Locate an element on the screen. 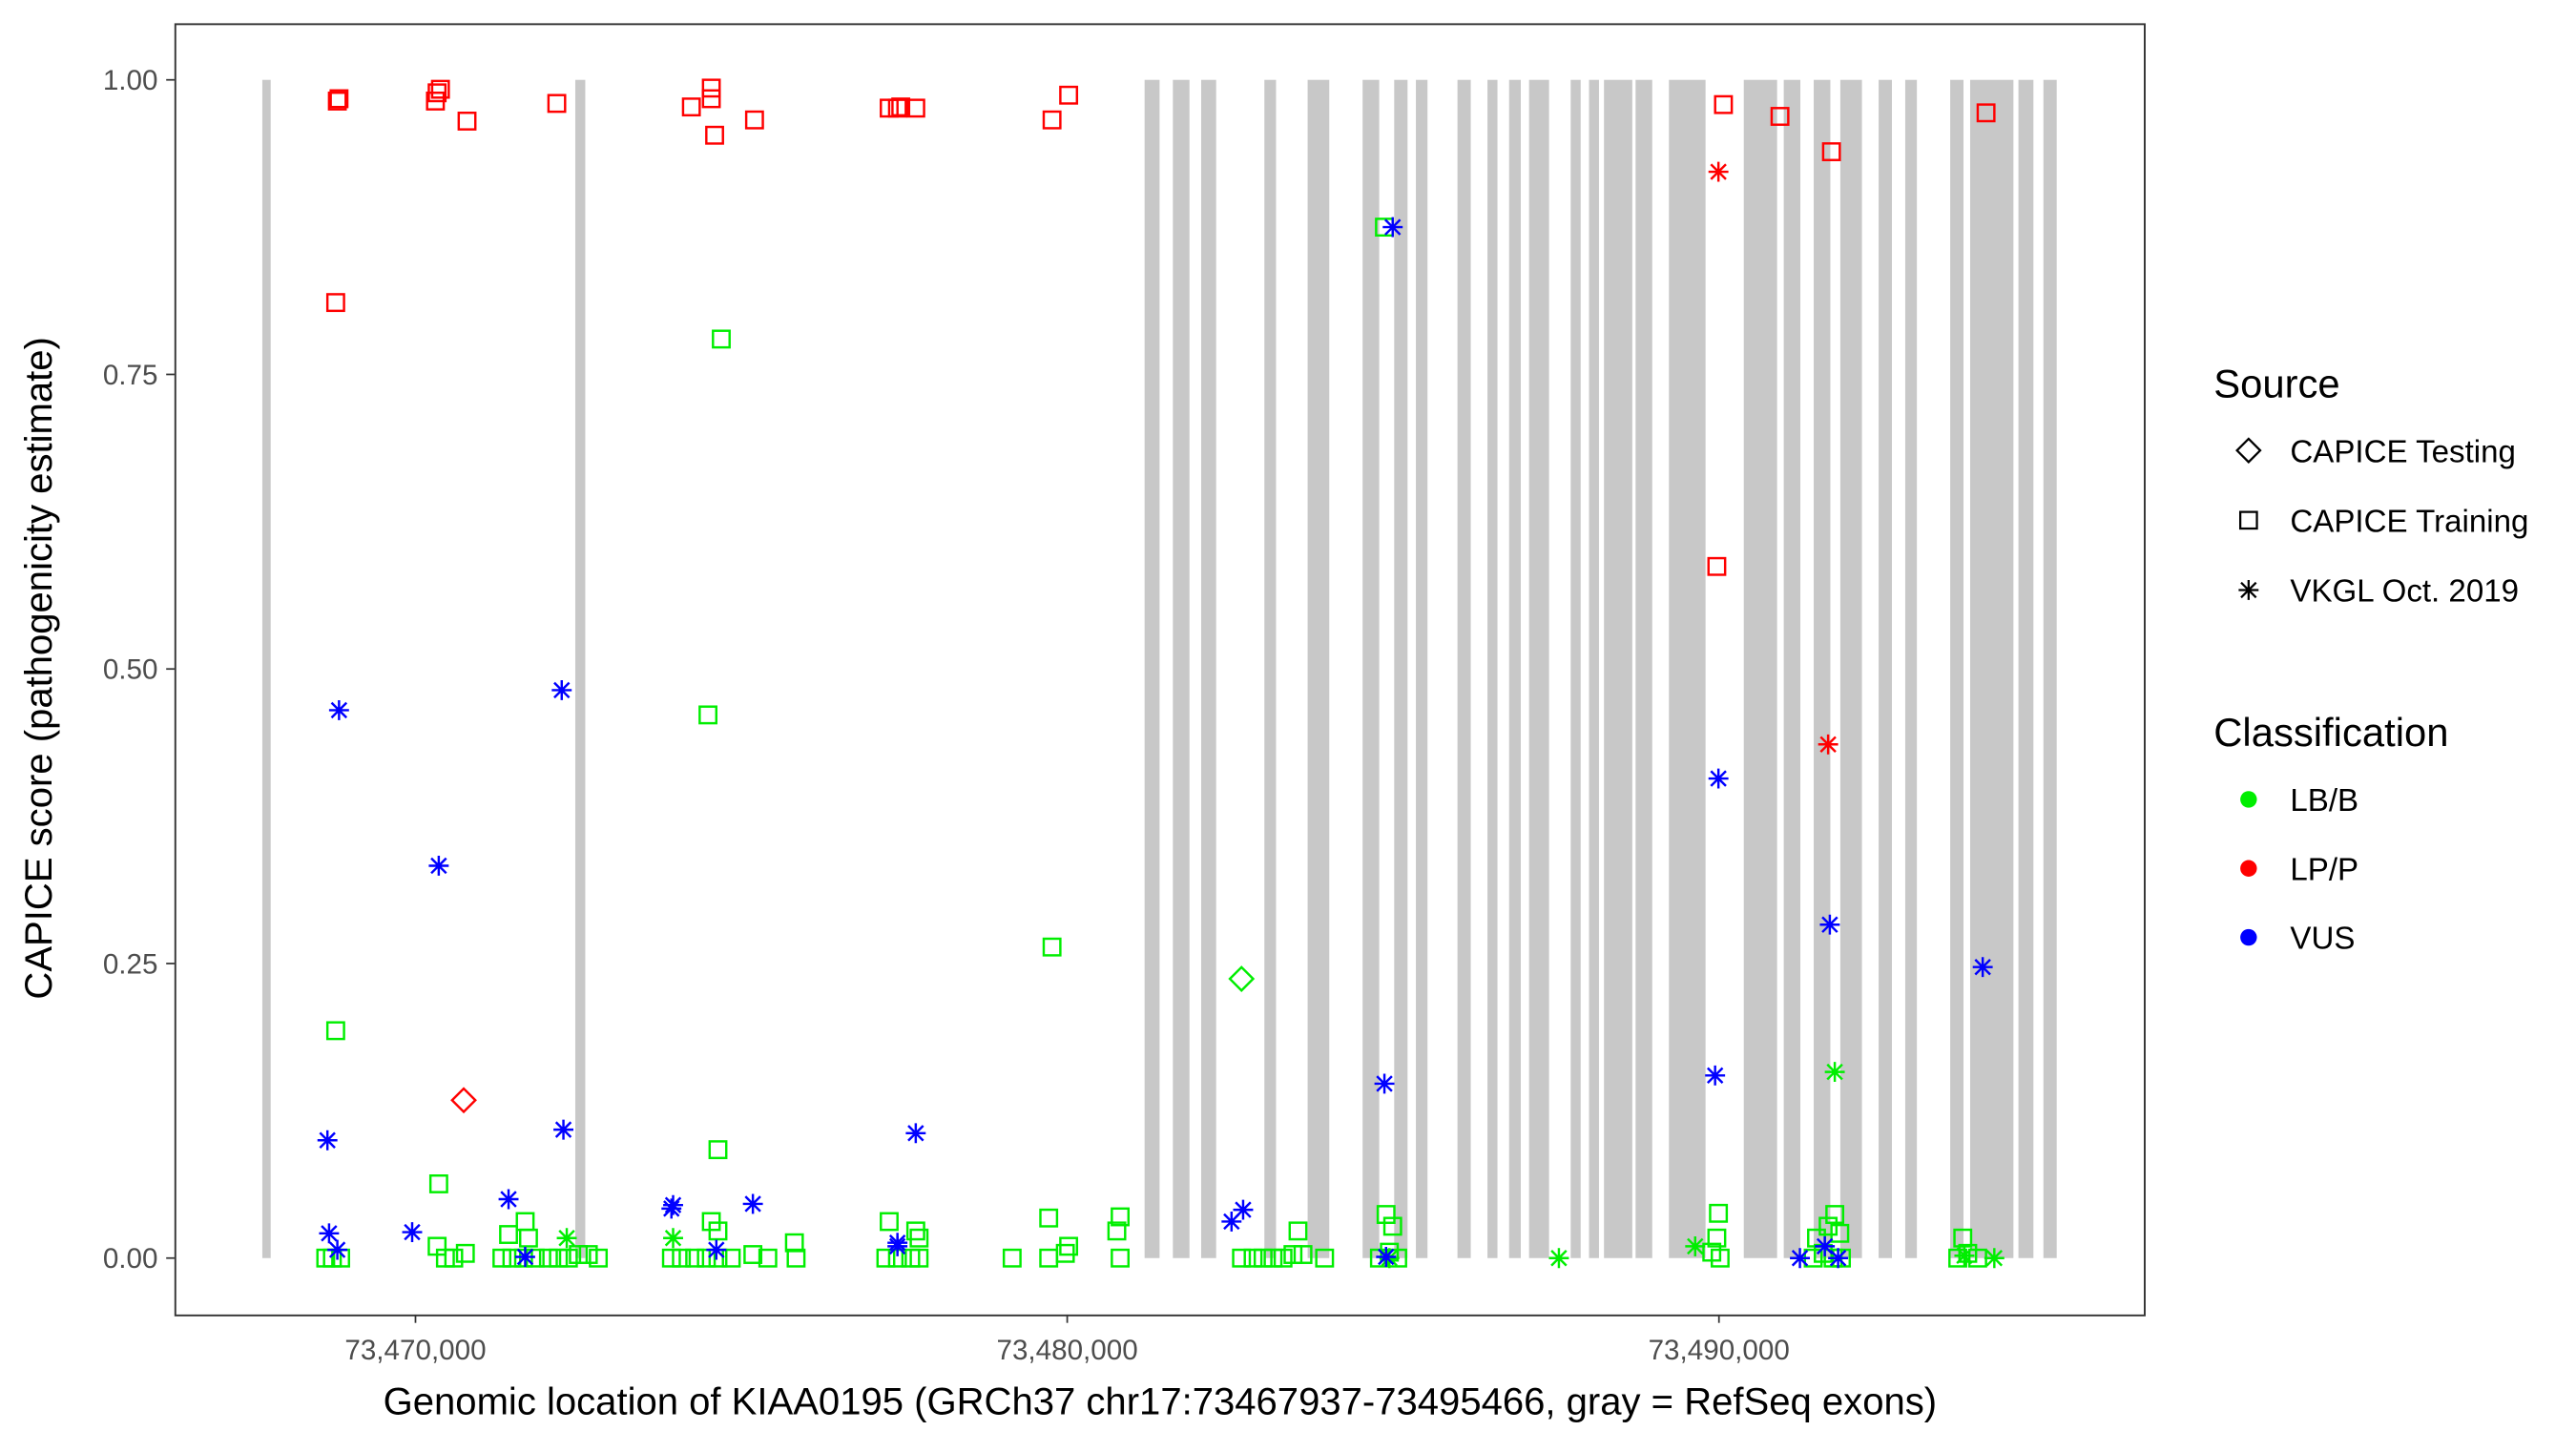 Image resolution: width=2576 pixels, height=1431 pixels. y-tick-label: 0.00 is located at coordinates (130, 1259).